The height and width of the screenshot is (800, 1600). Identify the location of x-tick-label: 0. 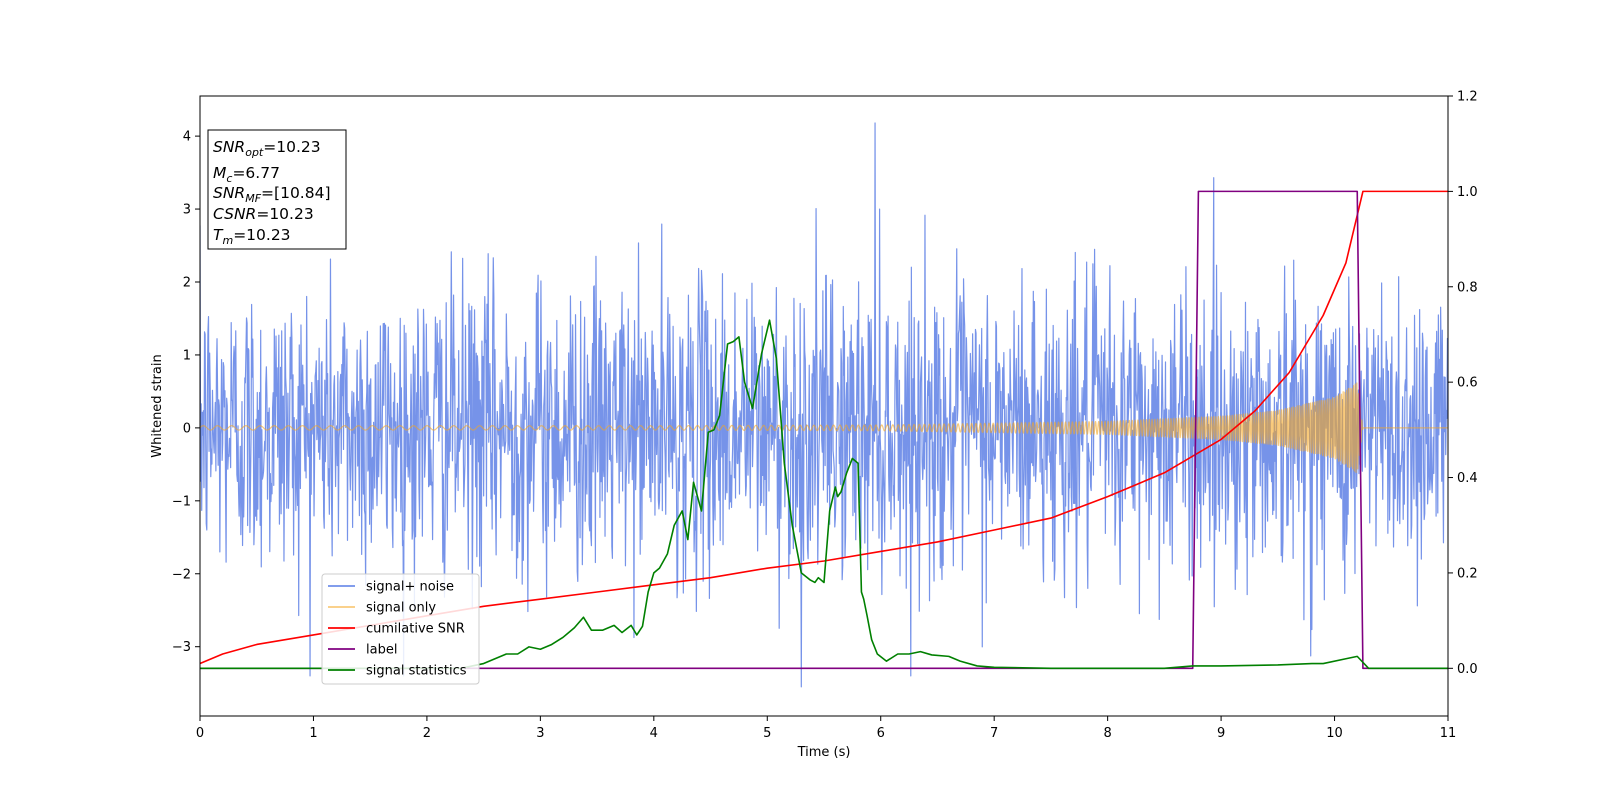
(200, 733).